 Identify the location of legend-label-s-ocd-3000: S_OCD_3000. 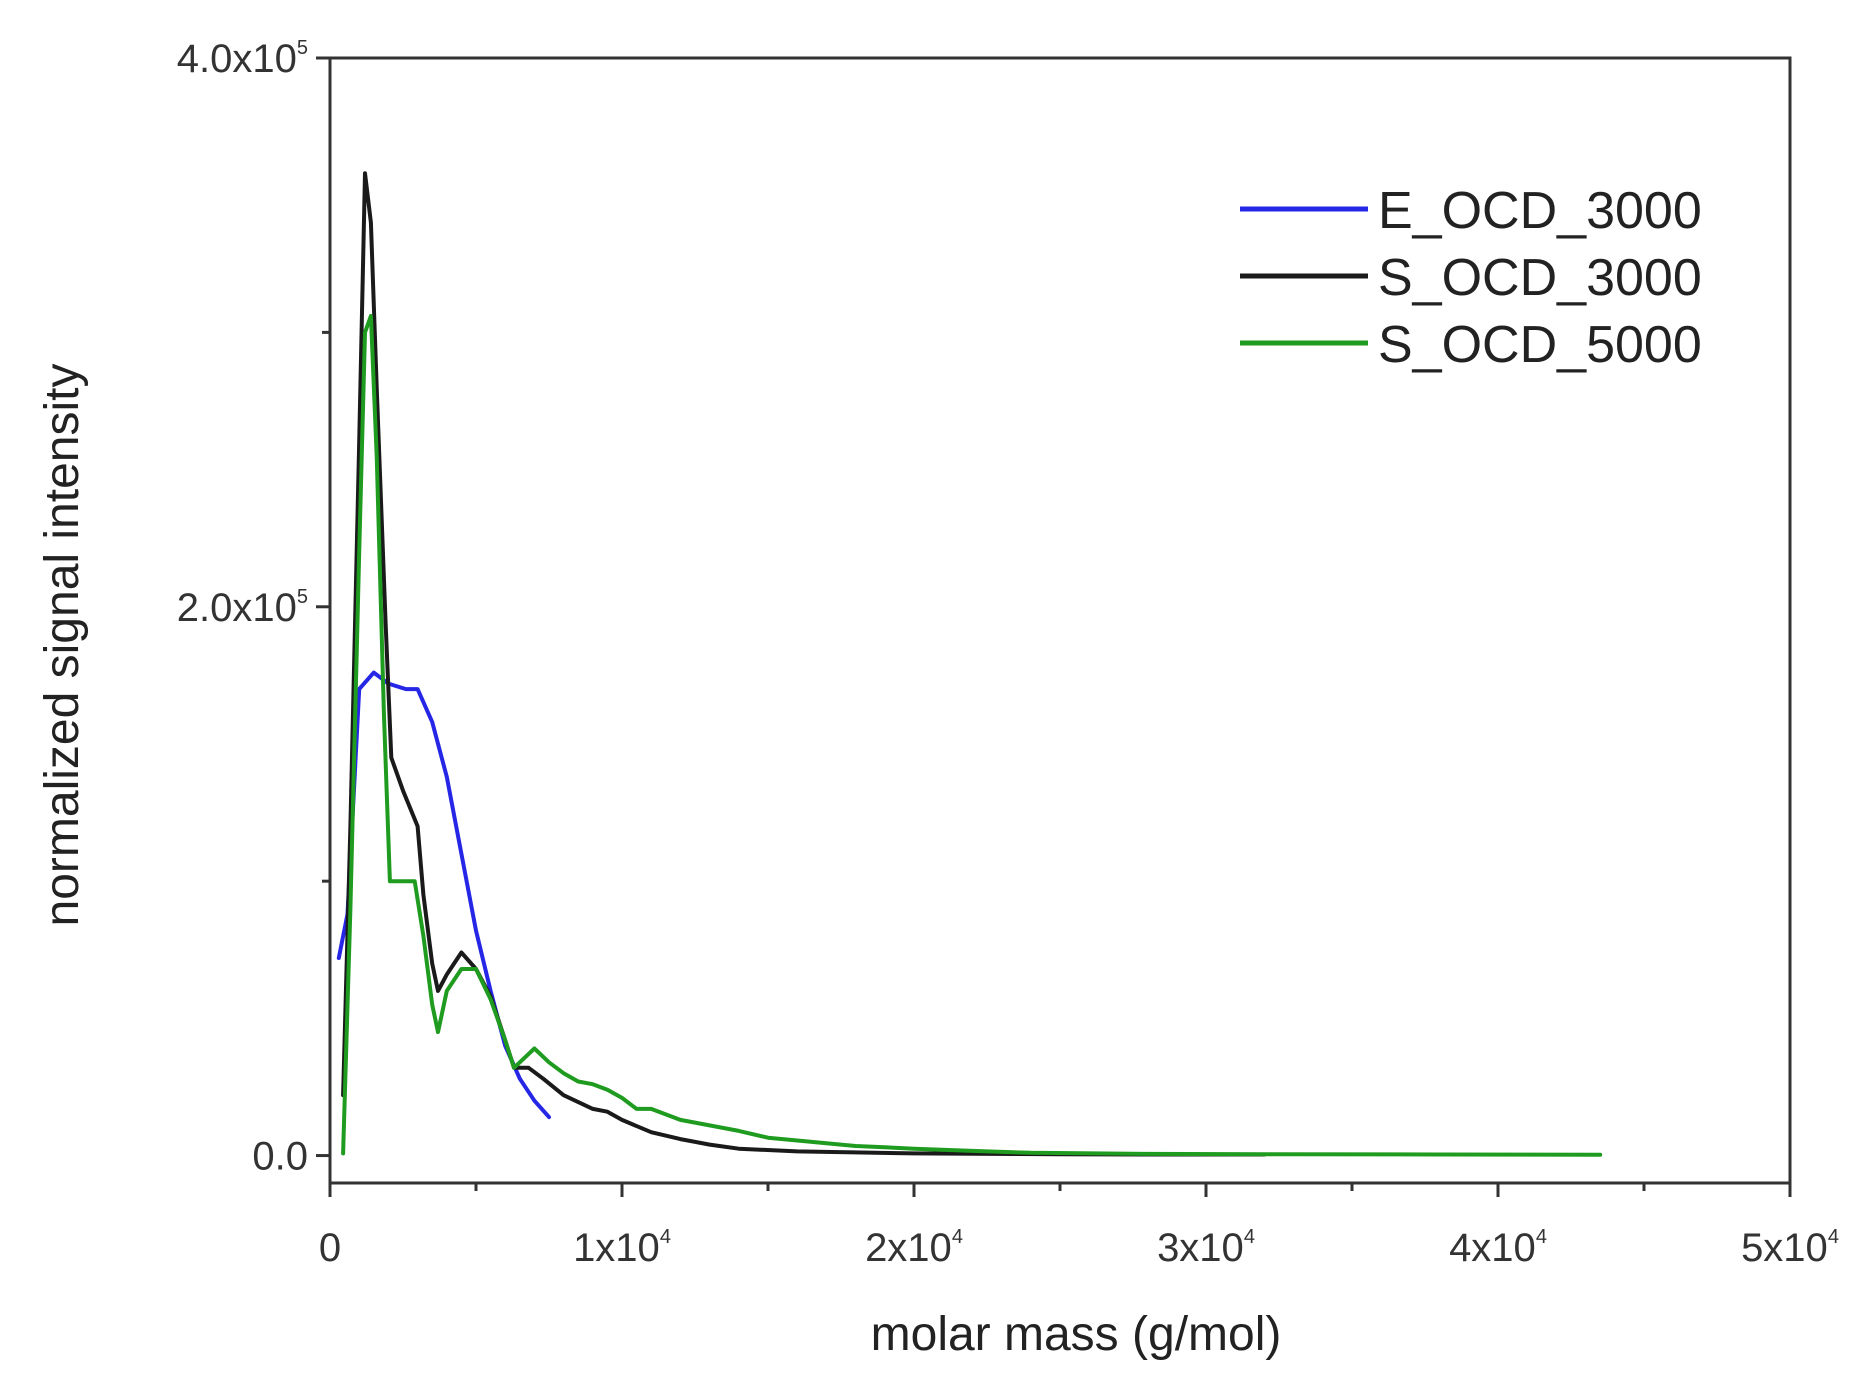
(1540, 278).